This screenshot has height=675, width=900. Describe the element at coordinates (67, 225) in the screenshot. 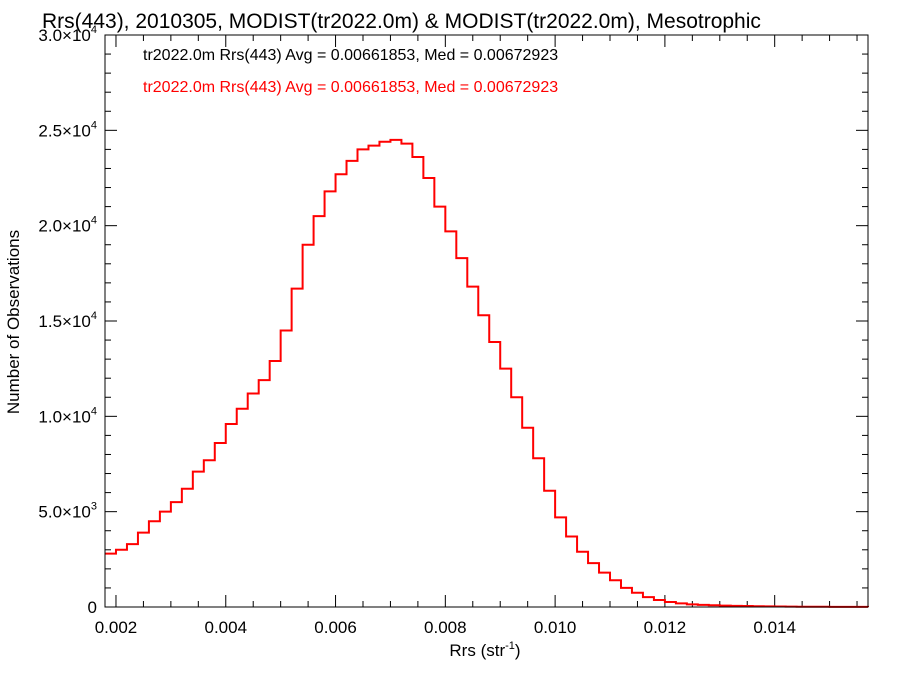

I see `y-tick-label: 2.0×10⁴` at that location.